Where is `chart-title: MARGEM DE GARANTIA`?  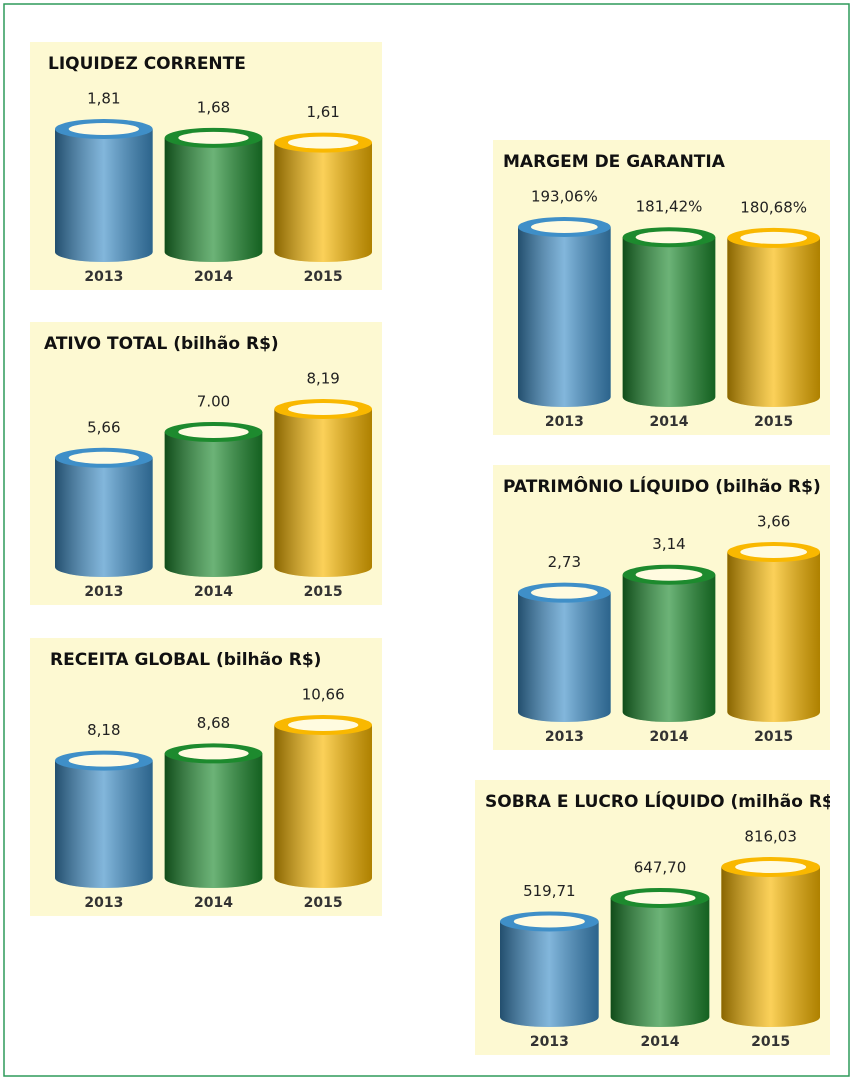
chart-title: MARGEM DE GARANTIA is located at coordinates (614, 162).